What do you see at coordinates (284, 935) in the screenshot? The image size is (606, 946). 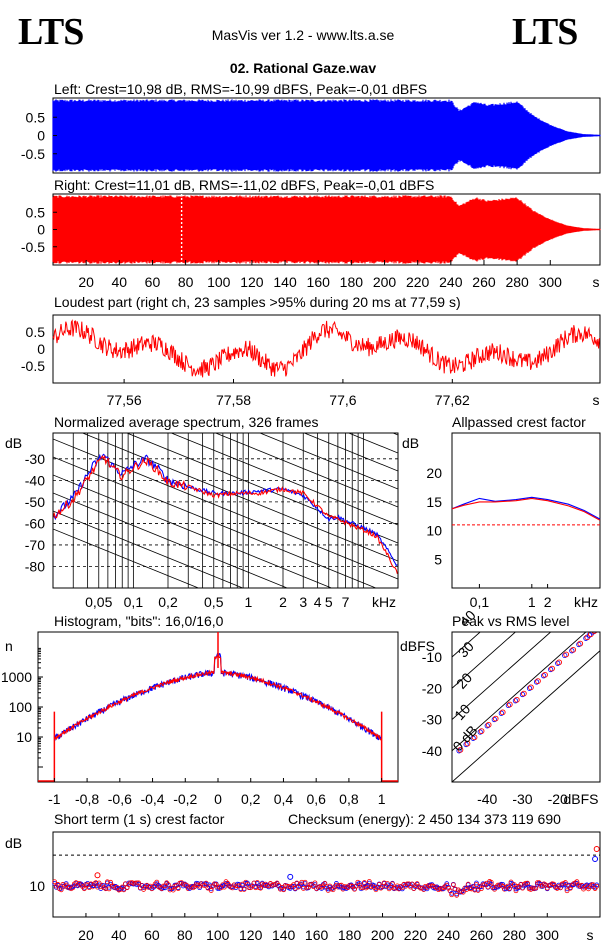 I see `short-term-crest-xtick-label: 140` at bounding box center [284, 935].